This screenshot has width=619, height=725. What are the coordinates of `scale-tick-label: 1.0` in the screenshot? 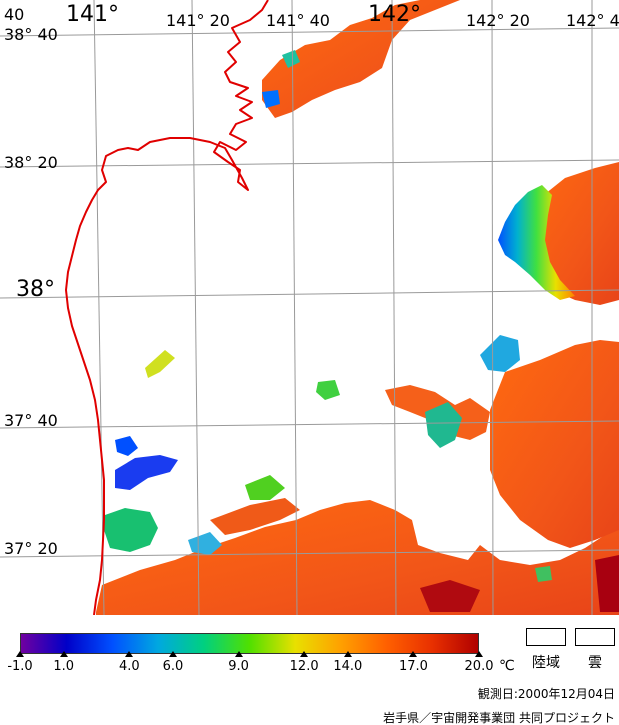 It's located at (64, 666).